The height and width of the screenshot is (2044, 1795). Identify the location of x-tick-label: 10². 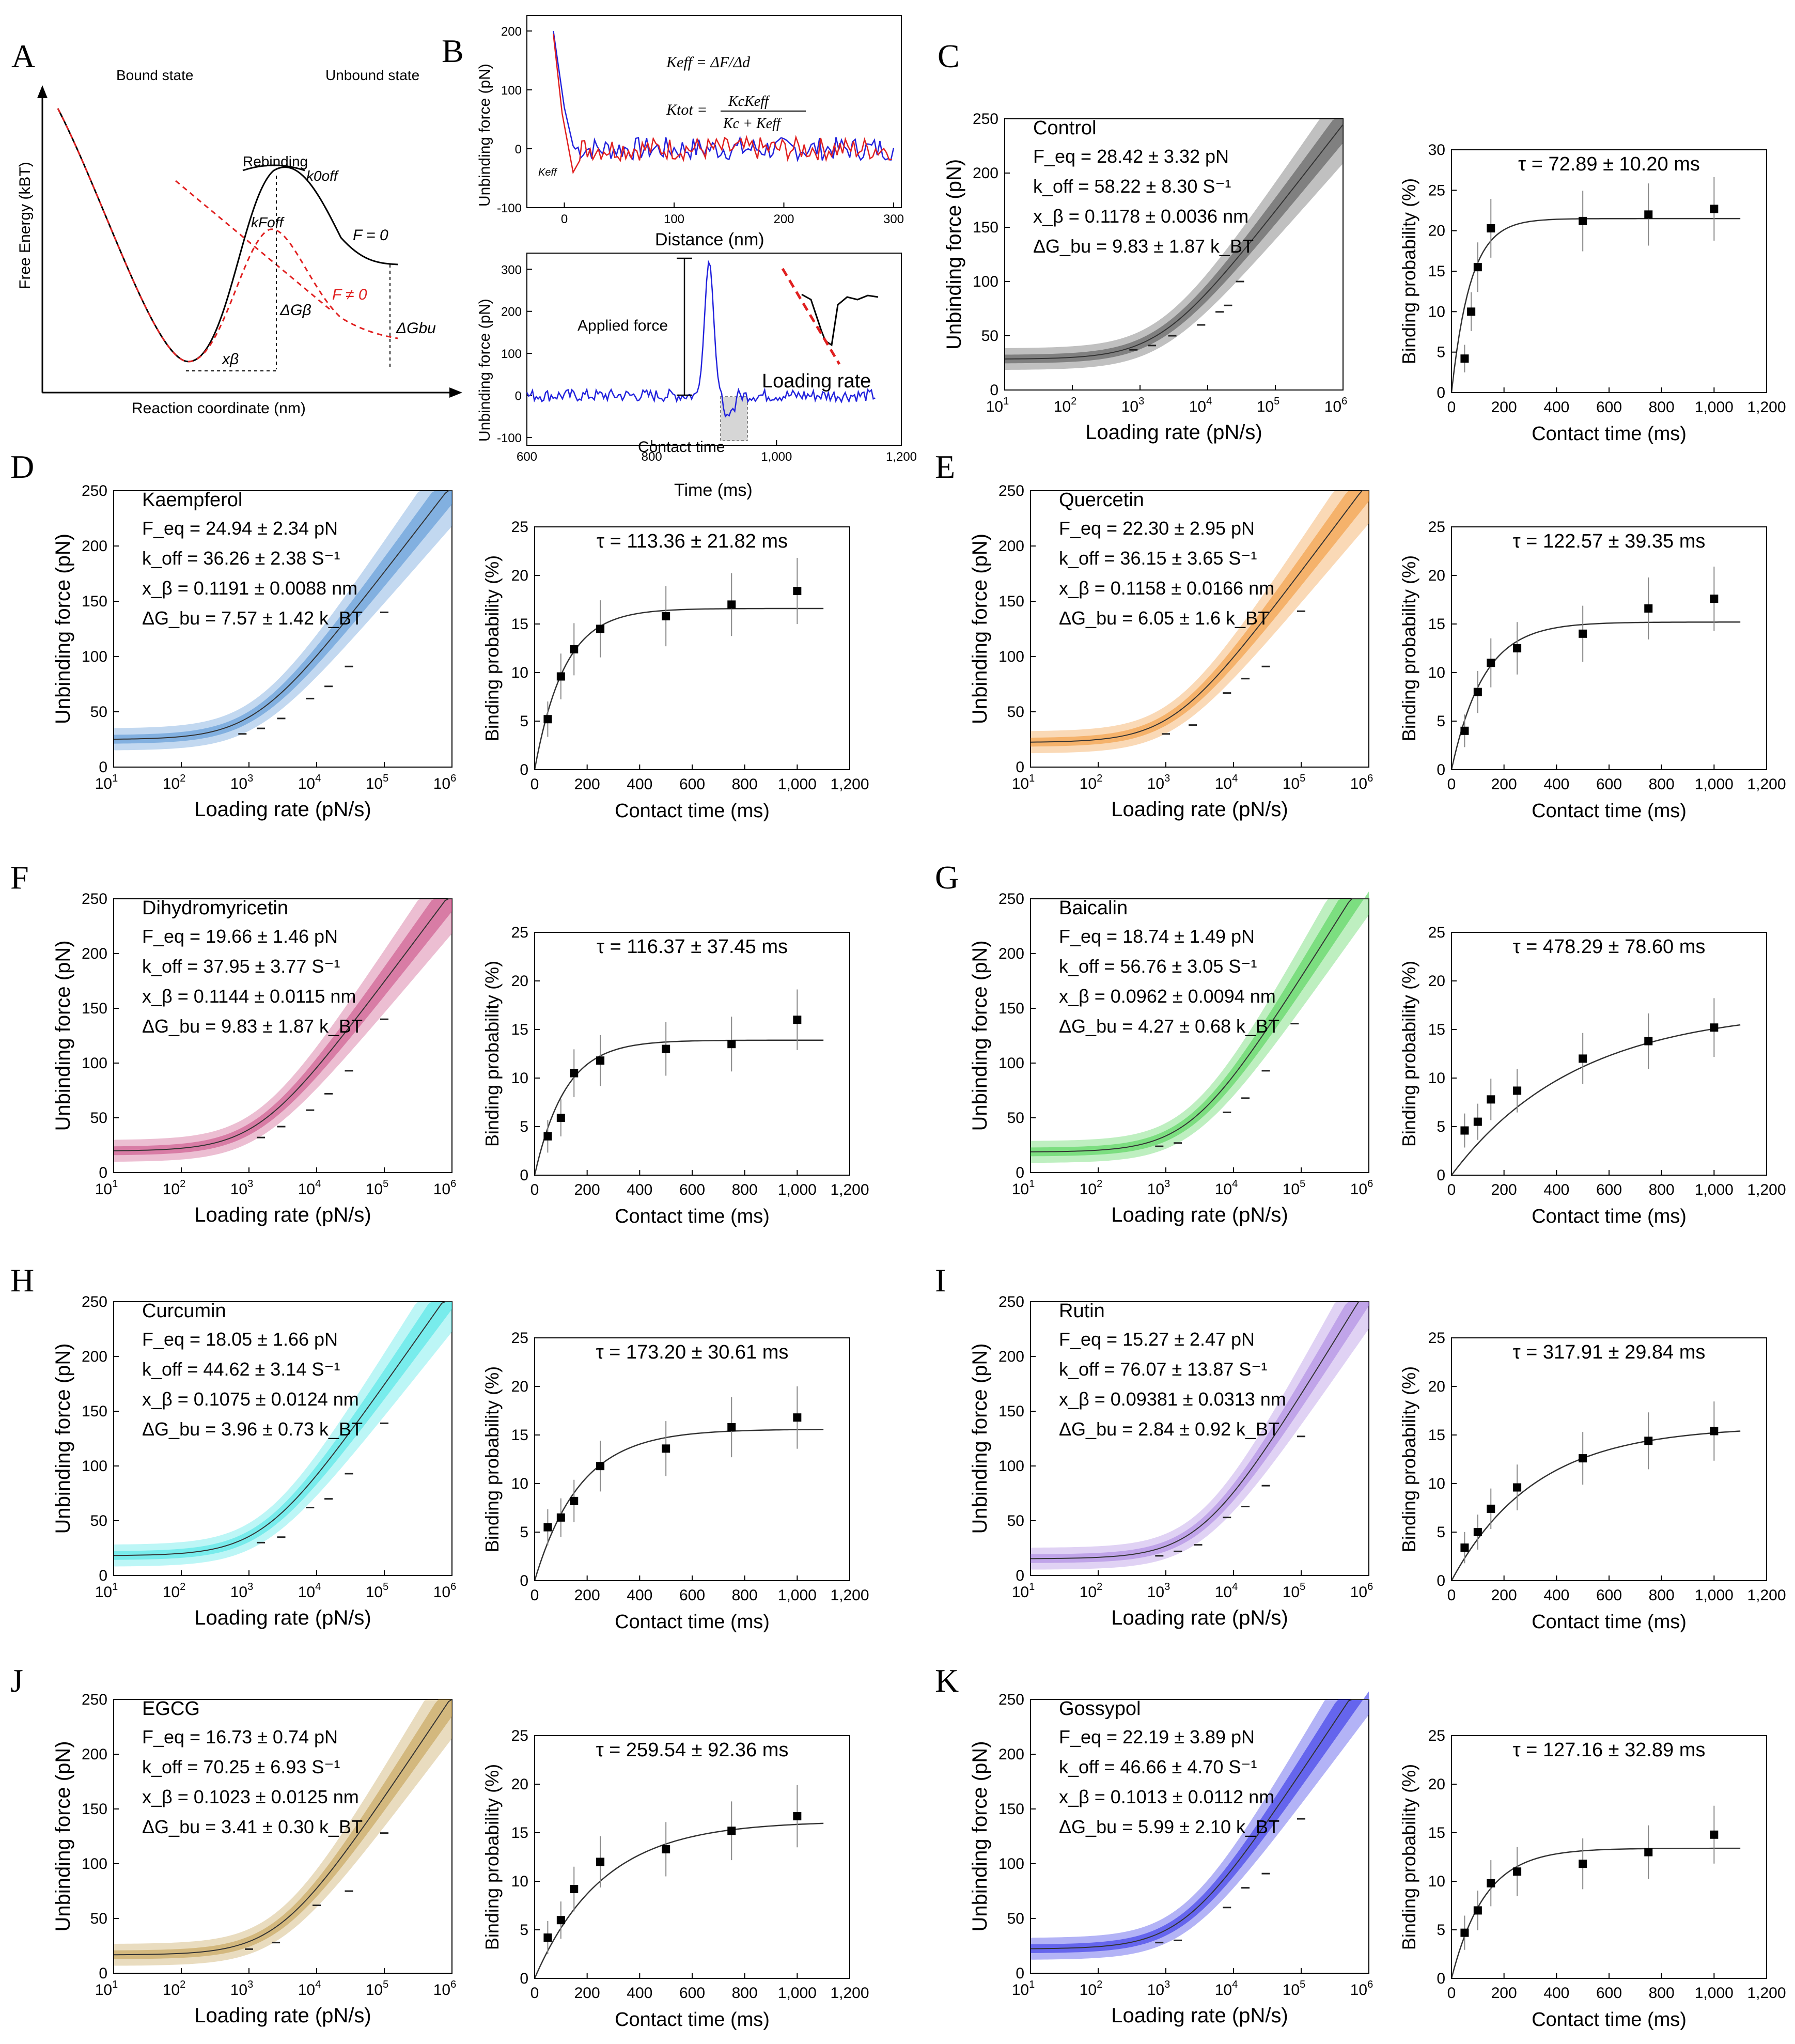
(174, 783).